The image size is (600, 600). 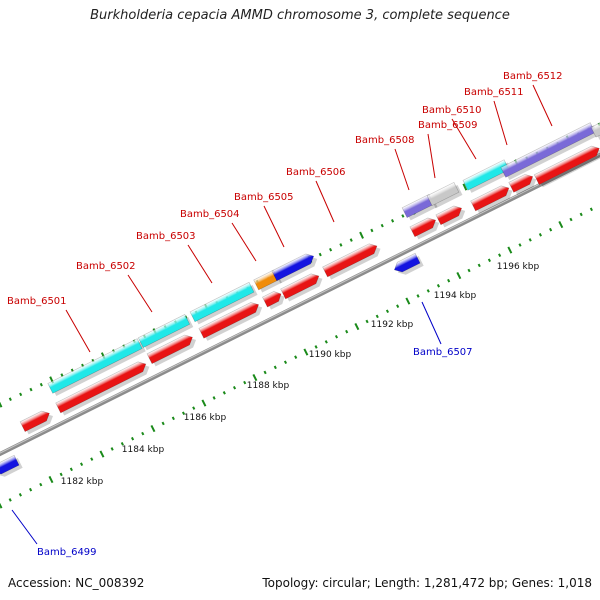 What do you see at coordinates (518, 267) in the screenshot?
I see `scale-tick-label: 1196 kbp` at bounding box center [518, 267].